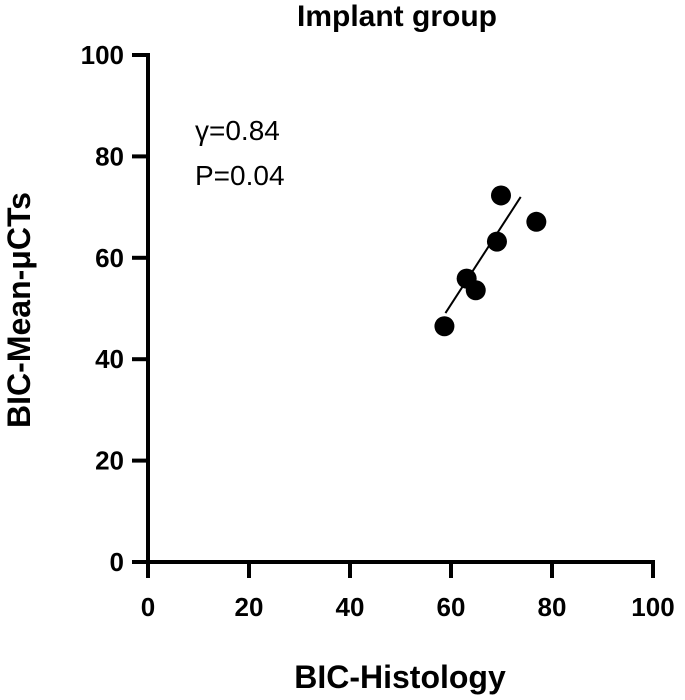  What do you see at coordinates (109, 359) in the screenshot?
I see `y-tick-label: 40` at bounding box center [109, 359].